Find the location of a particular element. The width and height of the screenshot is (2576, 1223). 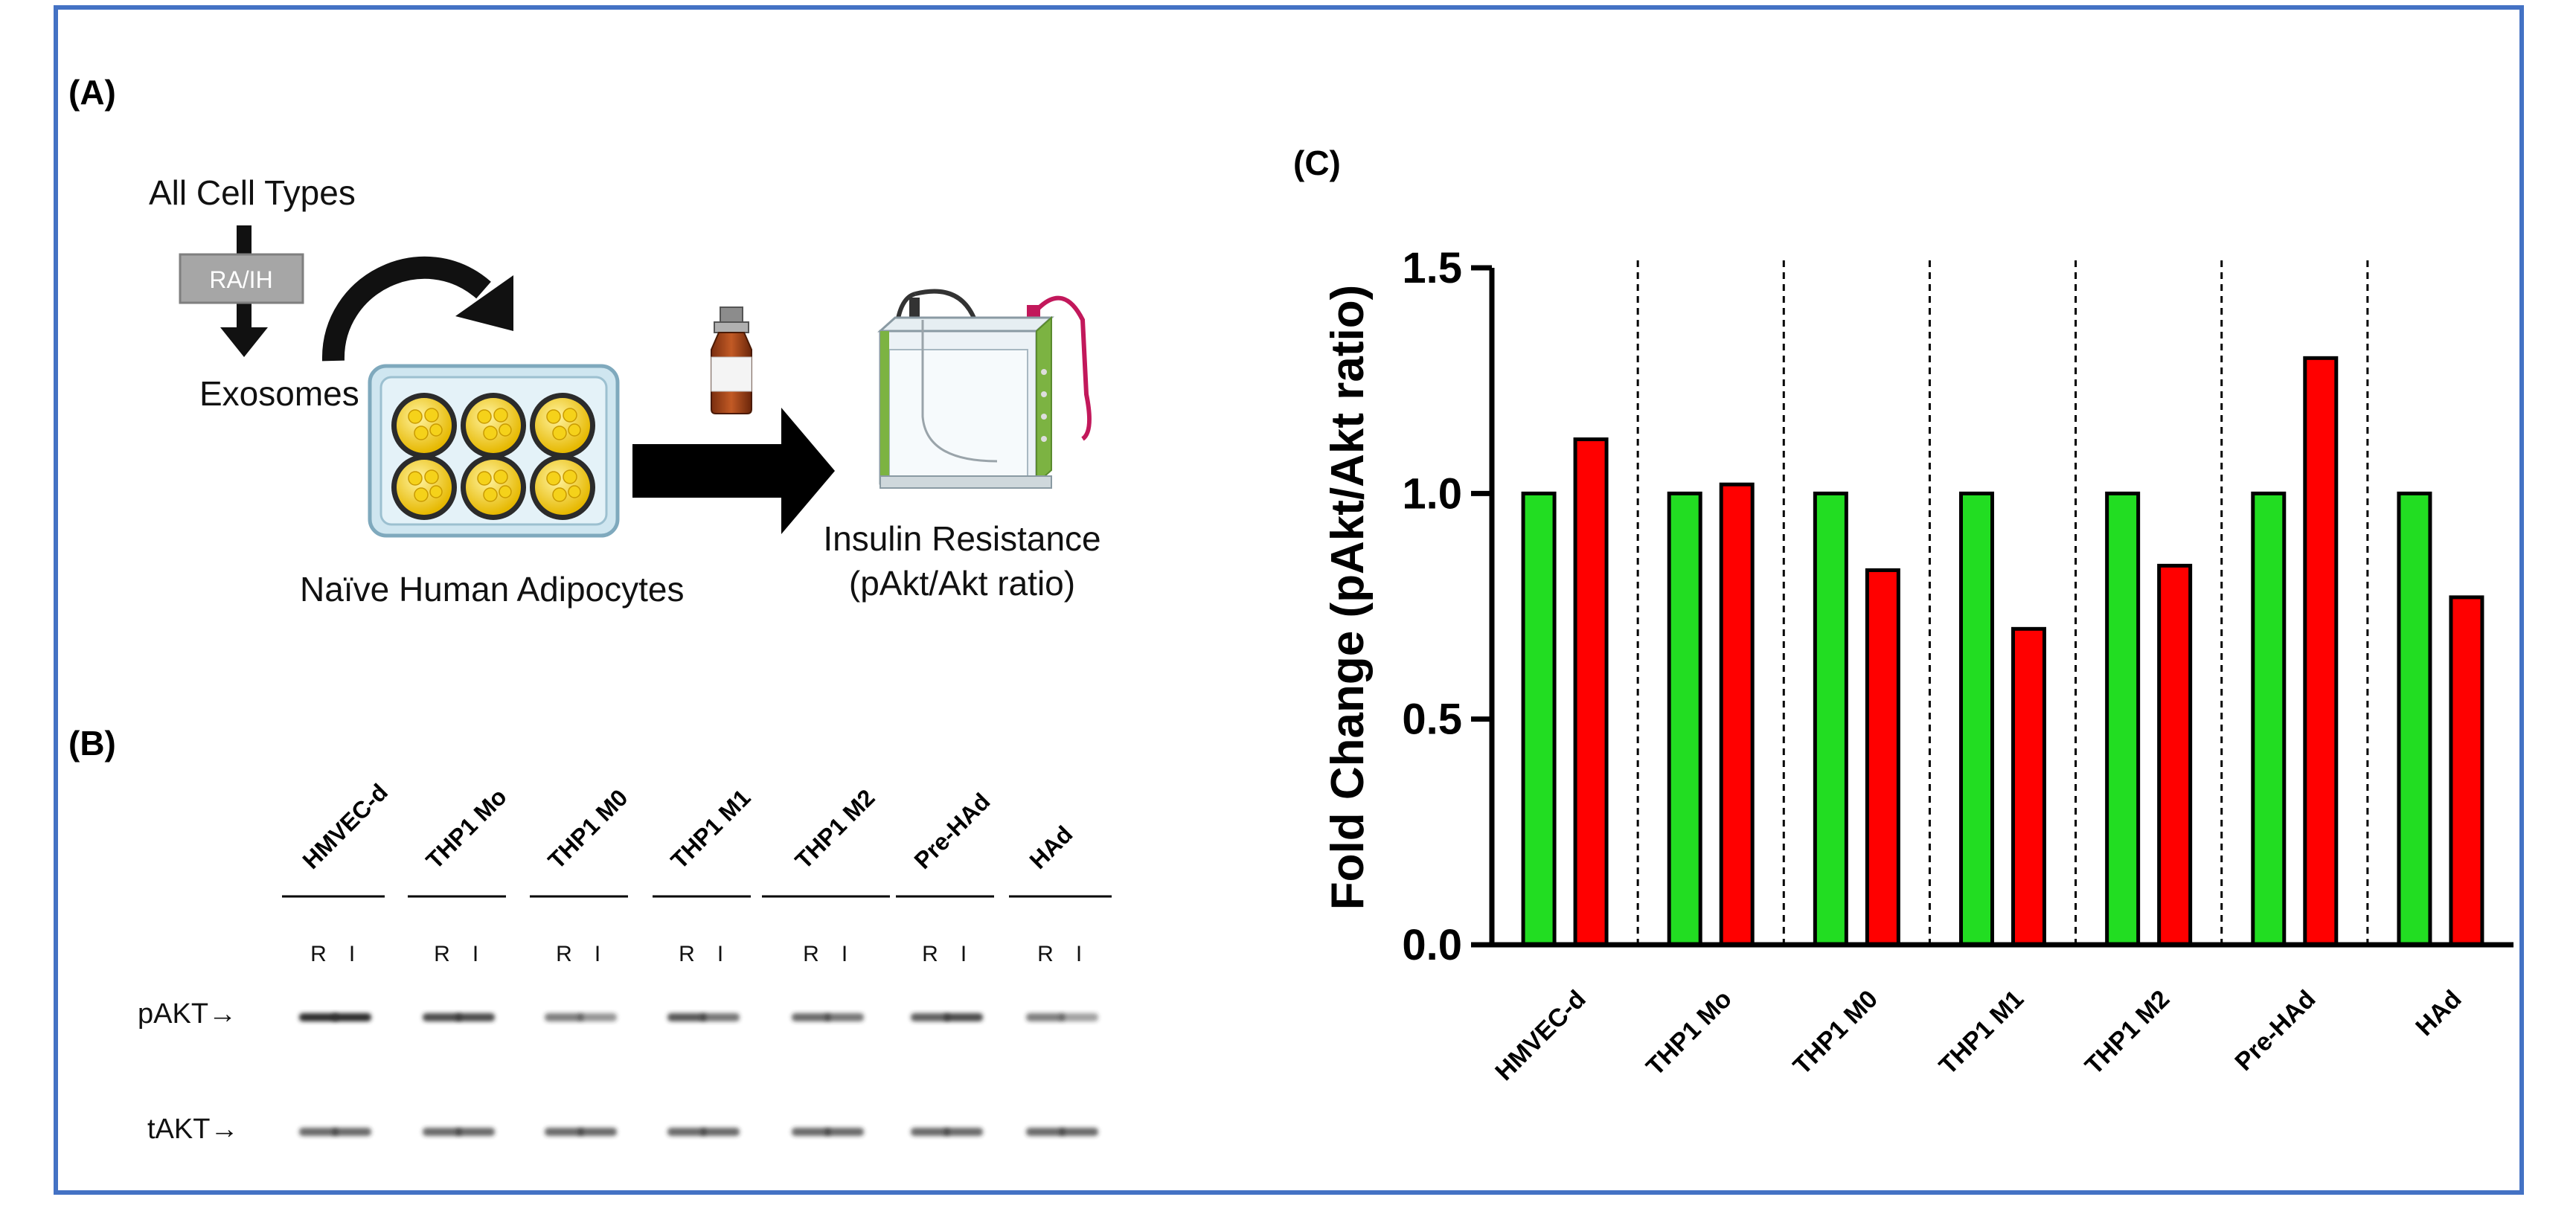

chart-y-ticks: 0.0 0.5 1.0 1.5 is located at coordinates (1447, 606).